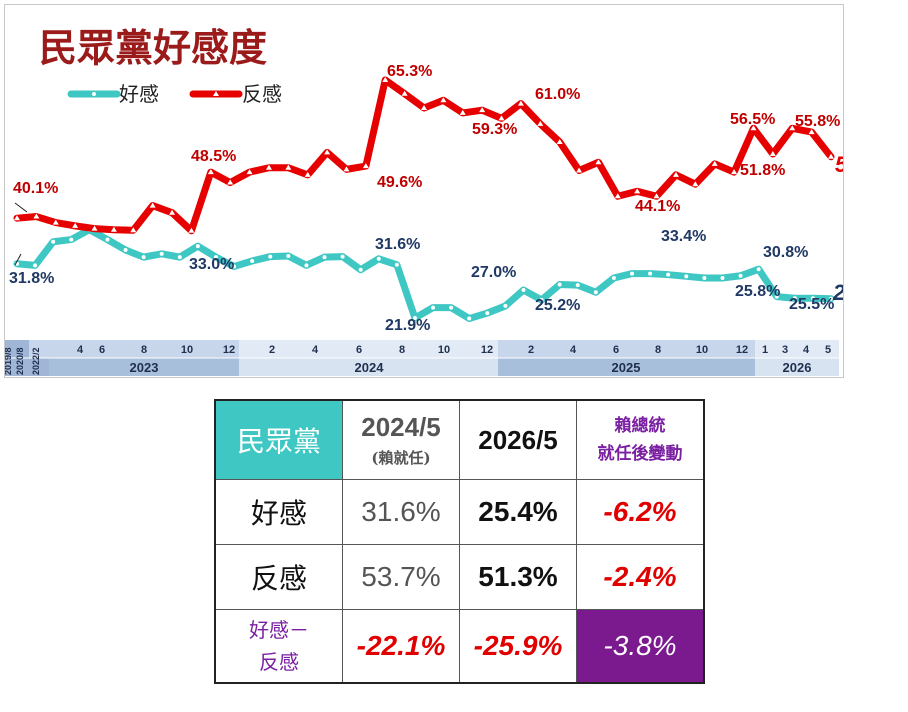 The height and width of the screenshot is (712, 908). I want to click on data-label: 40.1%, so click(35, 188).